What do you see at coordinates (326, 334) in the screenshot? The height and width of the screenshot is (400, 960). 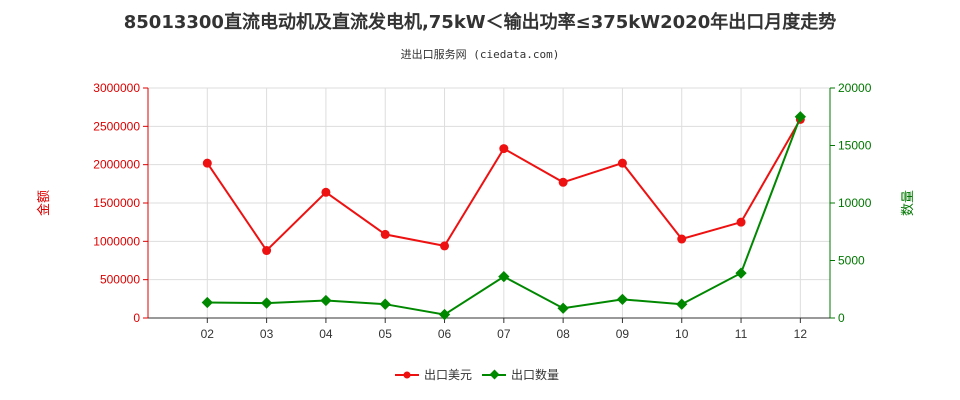 I see `x-tick-label: 04` at bounding box center [326, 334].